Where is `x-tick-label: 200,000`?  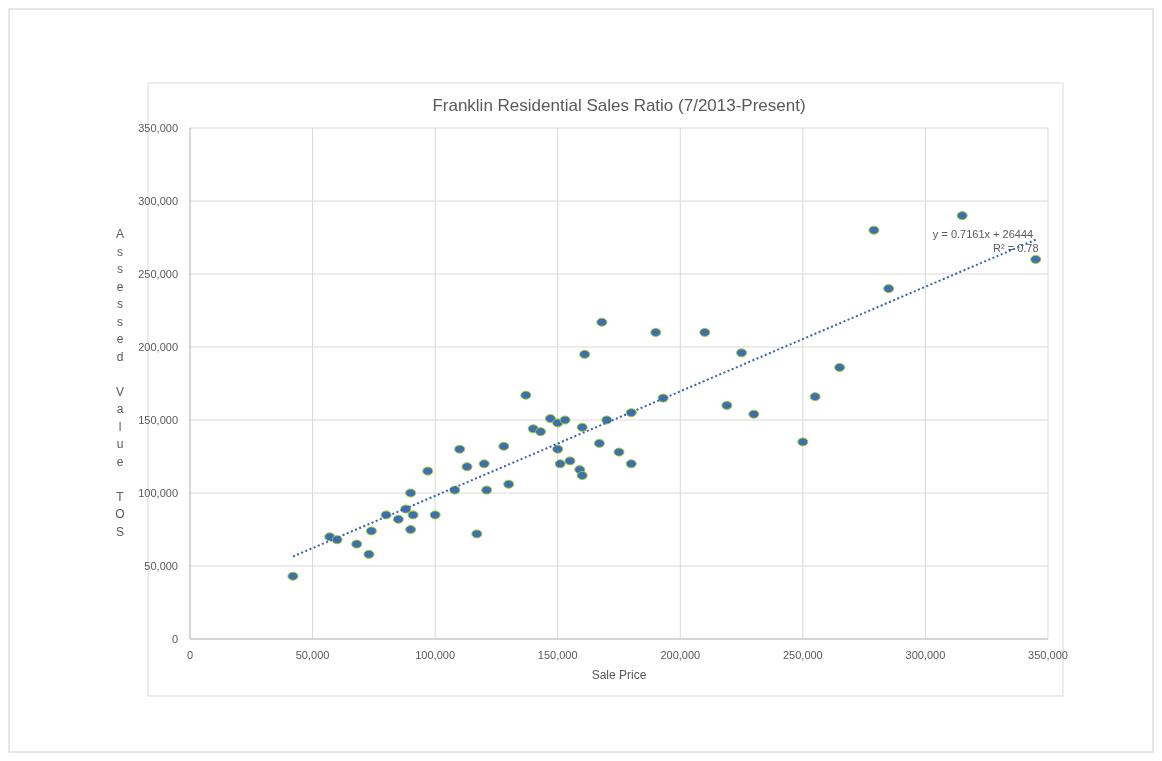
x-tick-label: 200,000 is located at coordinates (680, 655).